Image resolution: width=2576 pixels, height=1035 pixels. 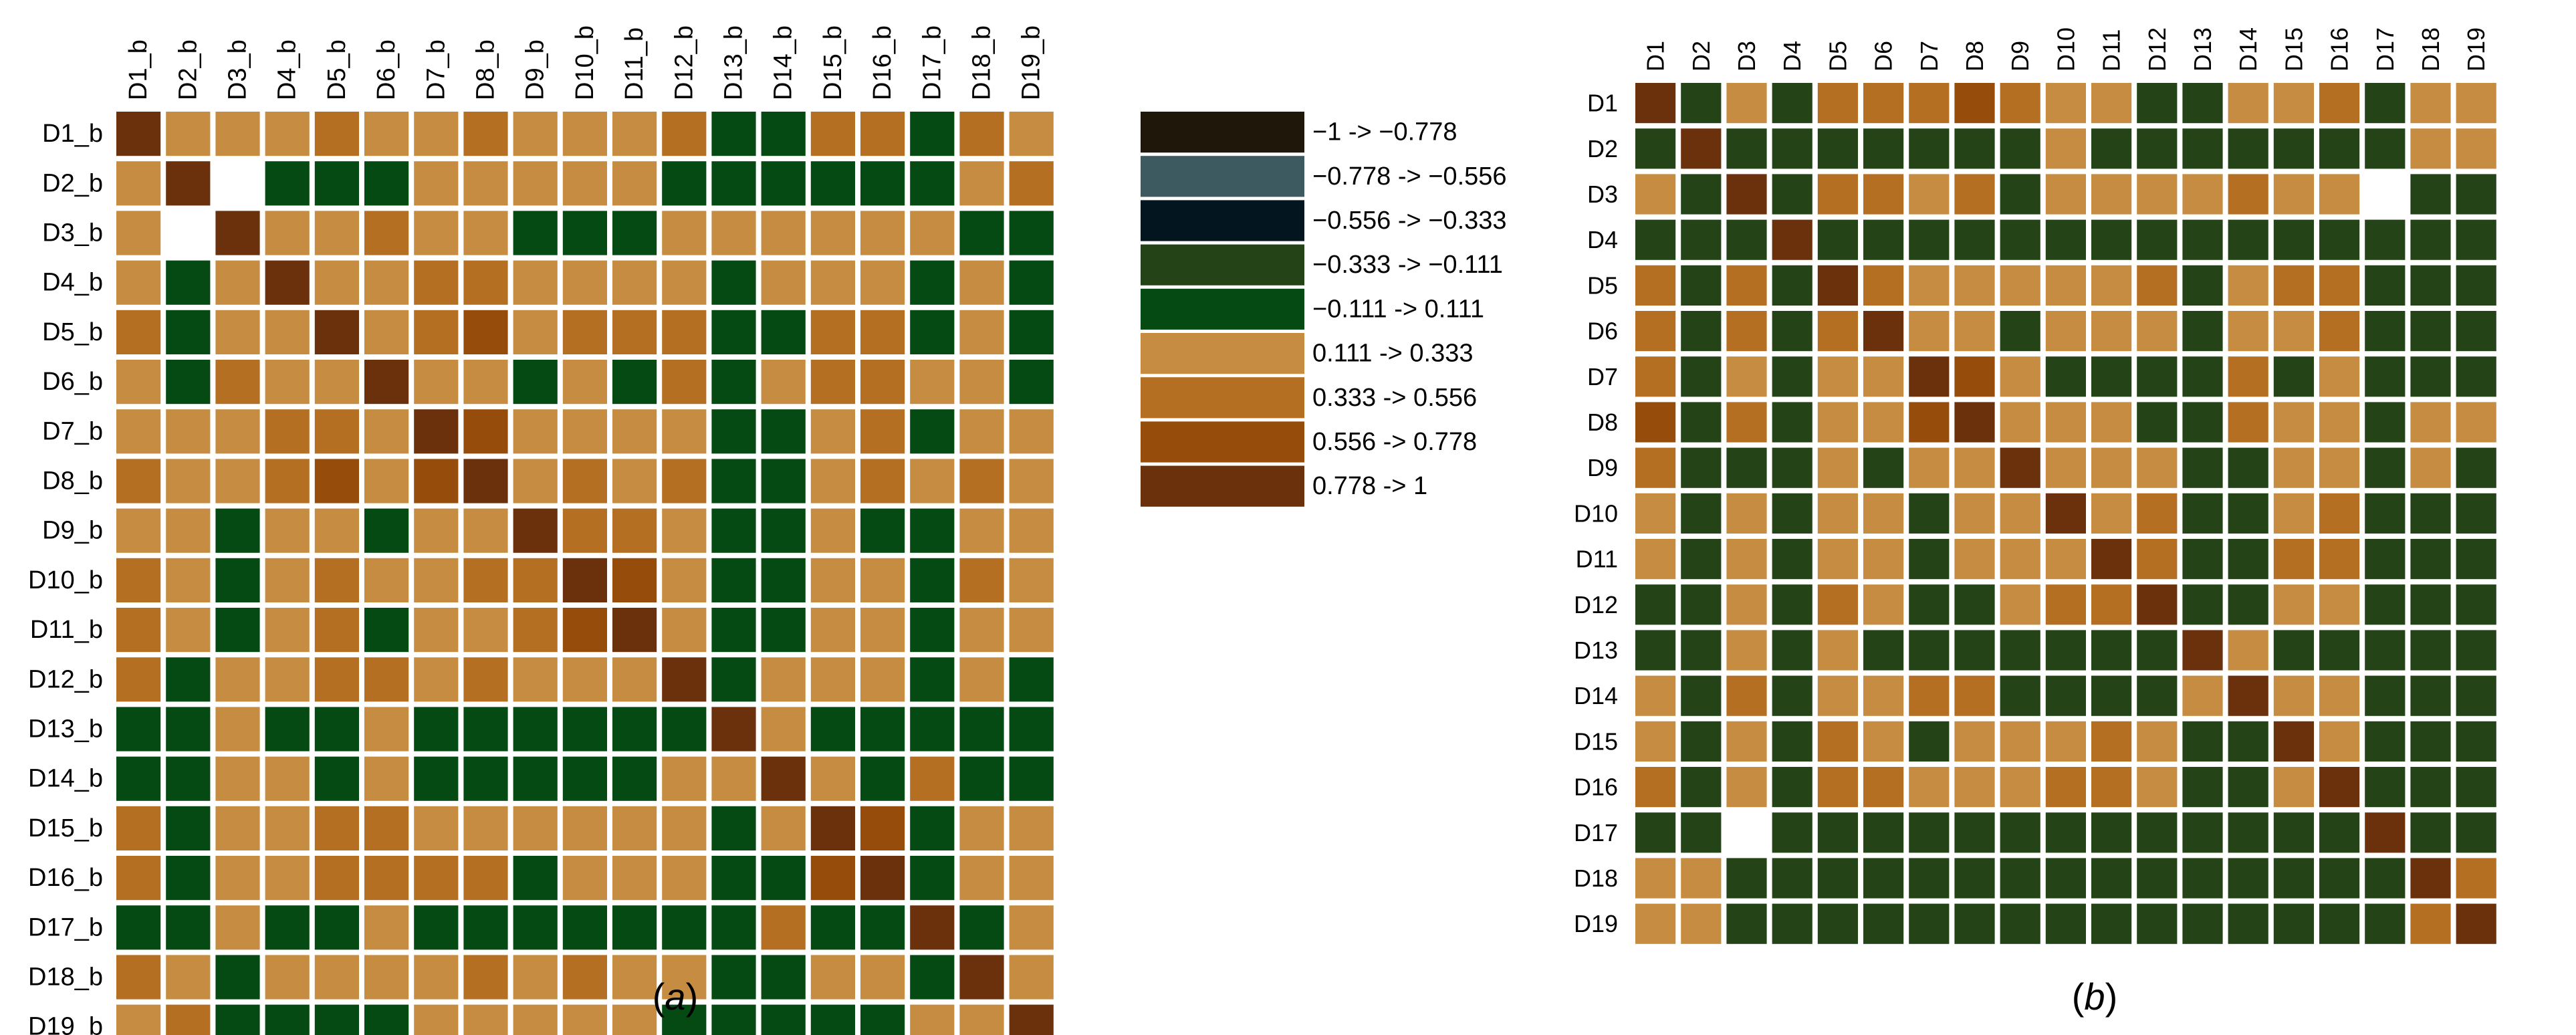 What do you see at coordinates (2476, 49) in the screenshot?
I see `column-label: D19` at bounding box center [2476, 49].